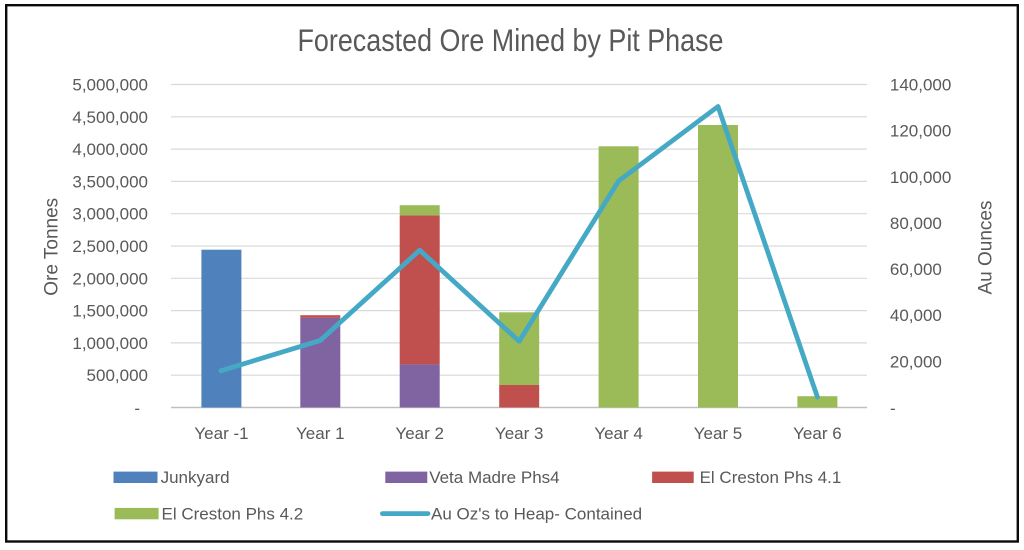 The height and width of the screenshot is (550, 1024). I want to click on svg-text: Ore Tonnes, so click(52, 247).